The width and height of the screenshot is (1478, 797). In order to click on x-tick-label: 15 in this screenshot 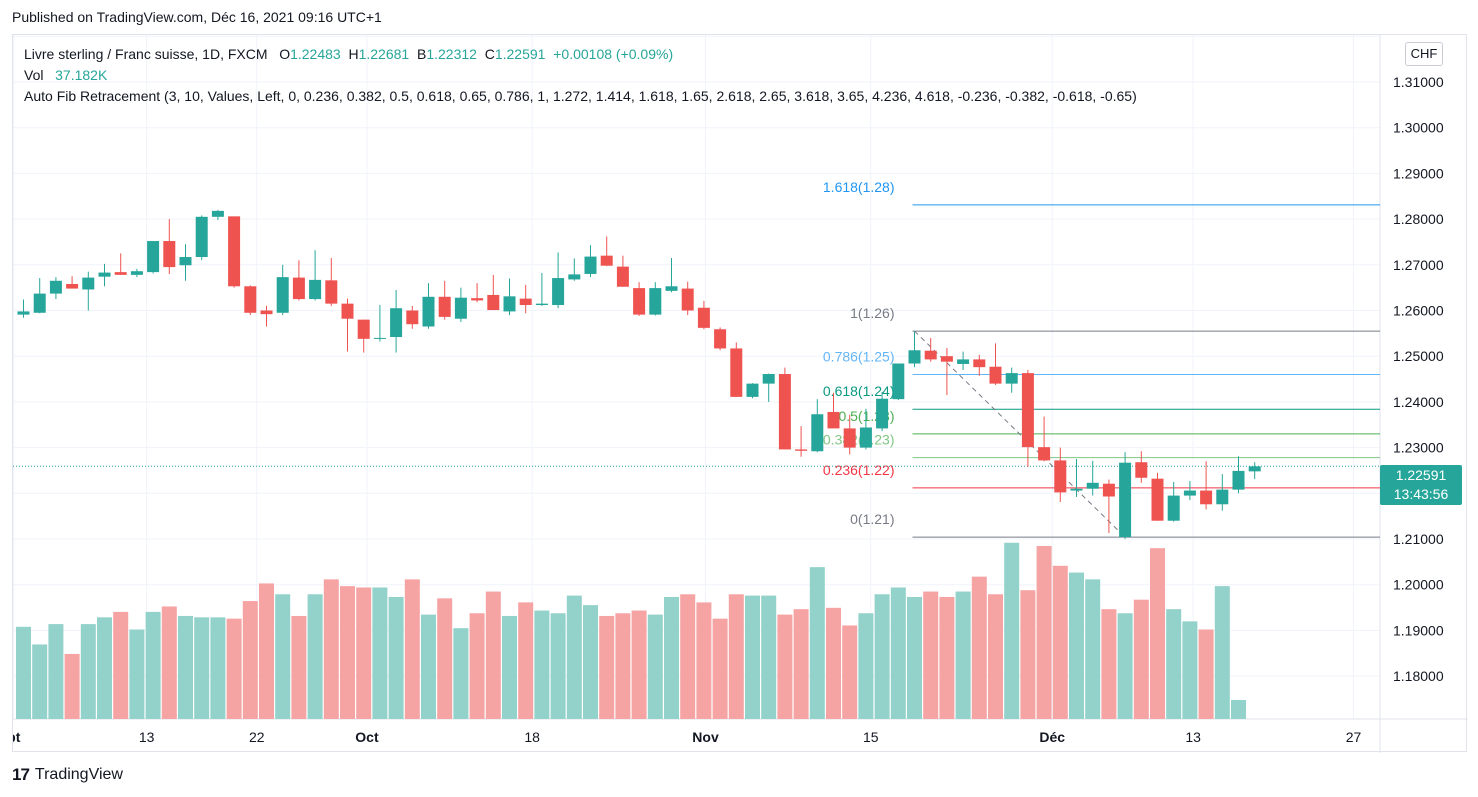, I will do `click(871, 737)`.